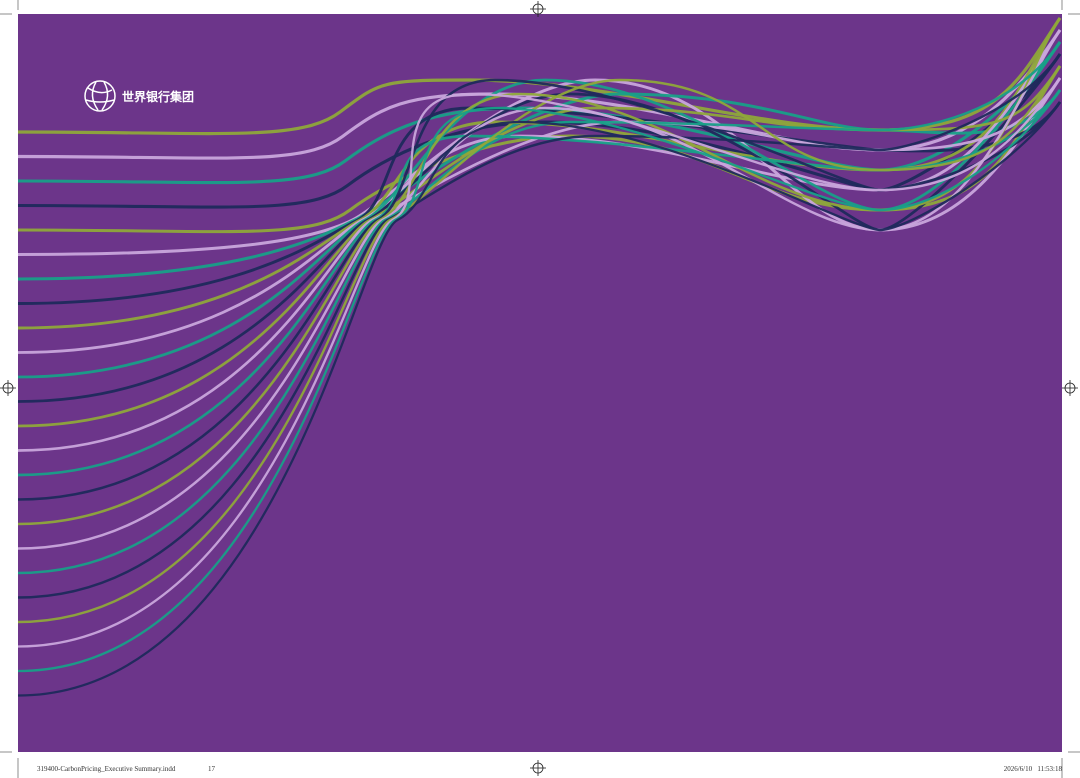 This screenshot has width=1080, height=778. Describe the element at coordinates (212, 769) in the screenshot. I see `footer-page: 17` at that location.